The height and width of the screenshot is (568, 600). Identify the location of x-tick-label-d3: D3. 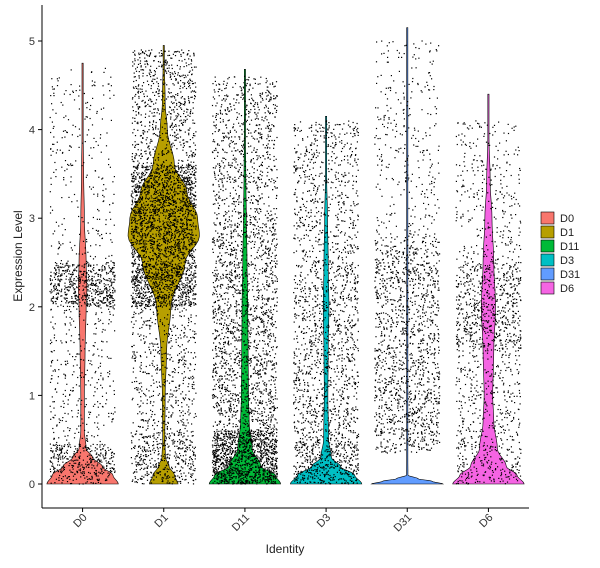
(324, 521).